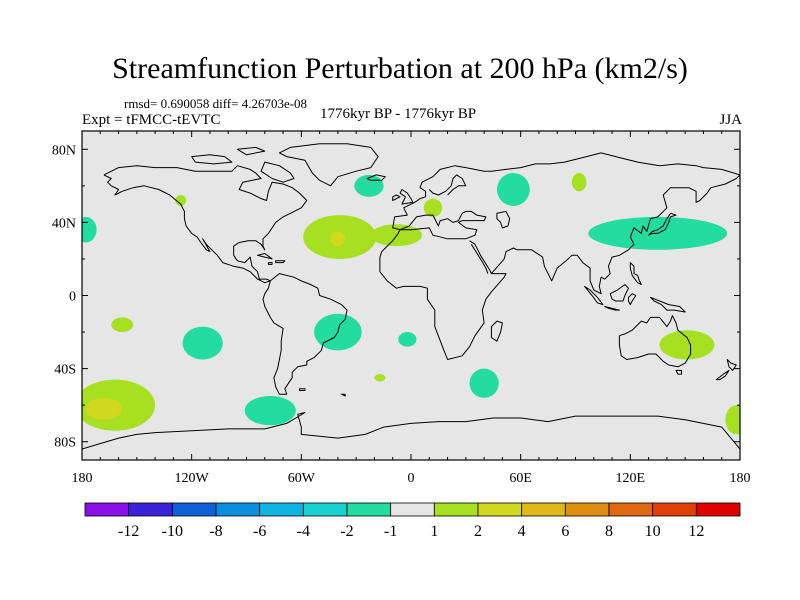 The width and height of the screenshot is (800, 600). Describe the element at coordinates (390, 531) in the screenshot. I see `colorbar-label-6: -1` at that location.